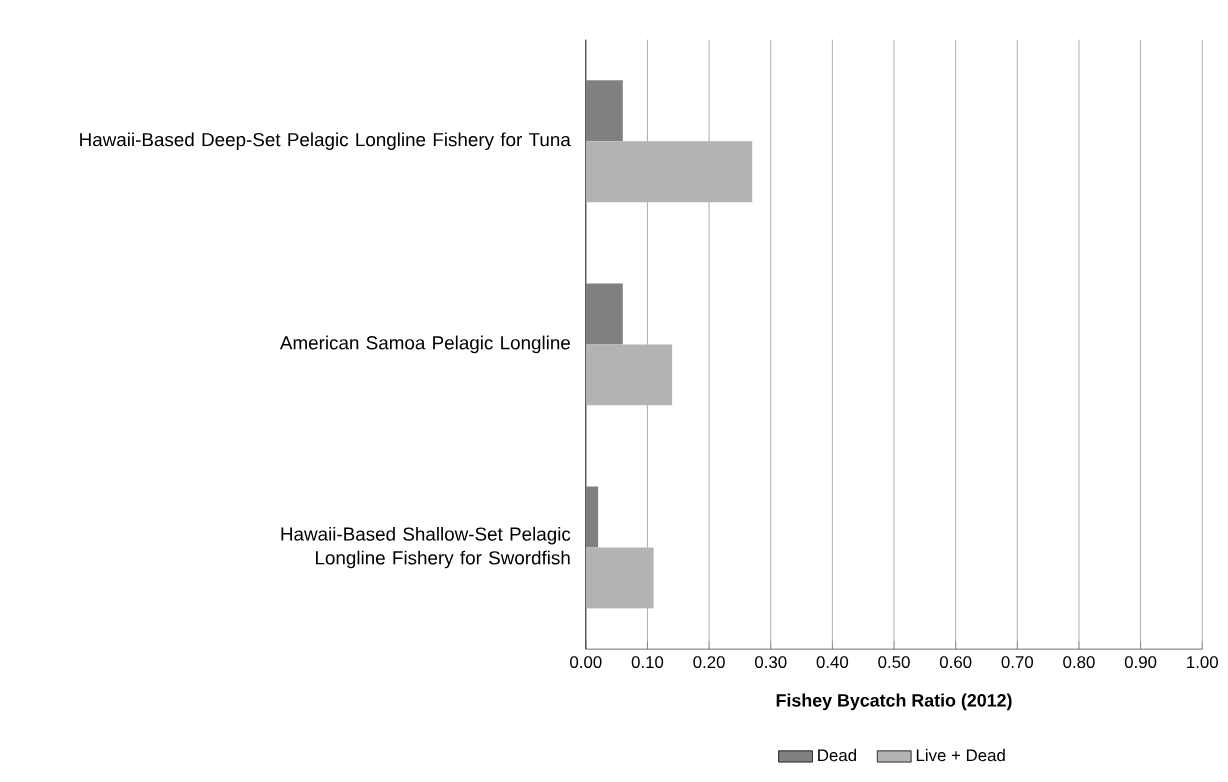  What do you see at coordinates (647, 662) in the screenshot?
I see `x-tick-label: 0.10` at bounding box center [647, 662].